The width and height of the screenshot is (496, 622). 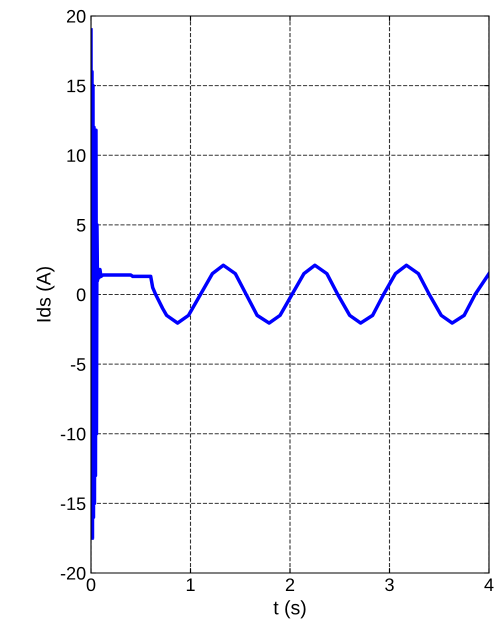 I want to click on y-tick-label: -15, so click(x=73, y=503).